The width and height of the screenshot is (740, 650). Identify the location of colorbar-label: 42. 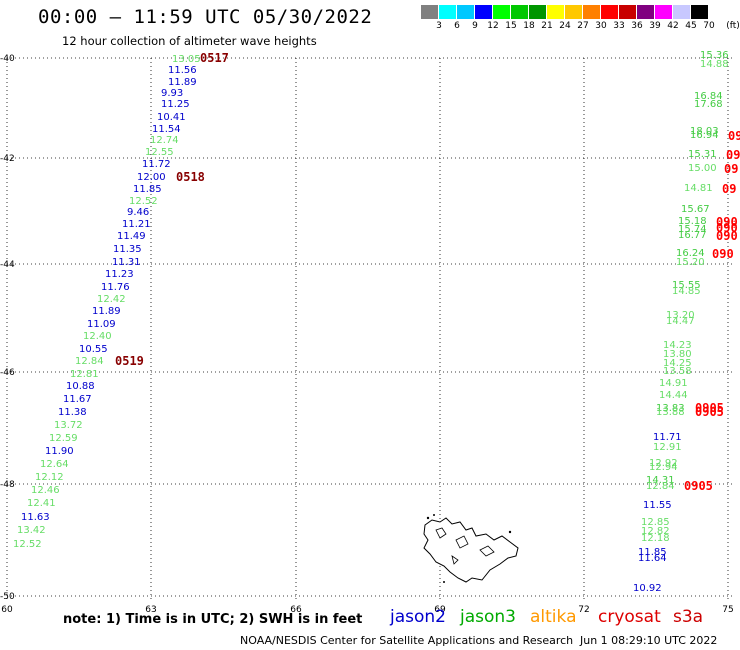
(673, 26).